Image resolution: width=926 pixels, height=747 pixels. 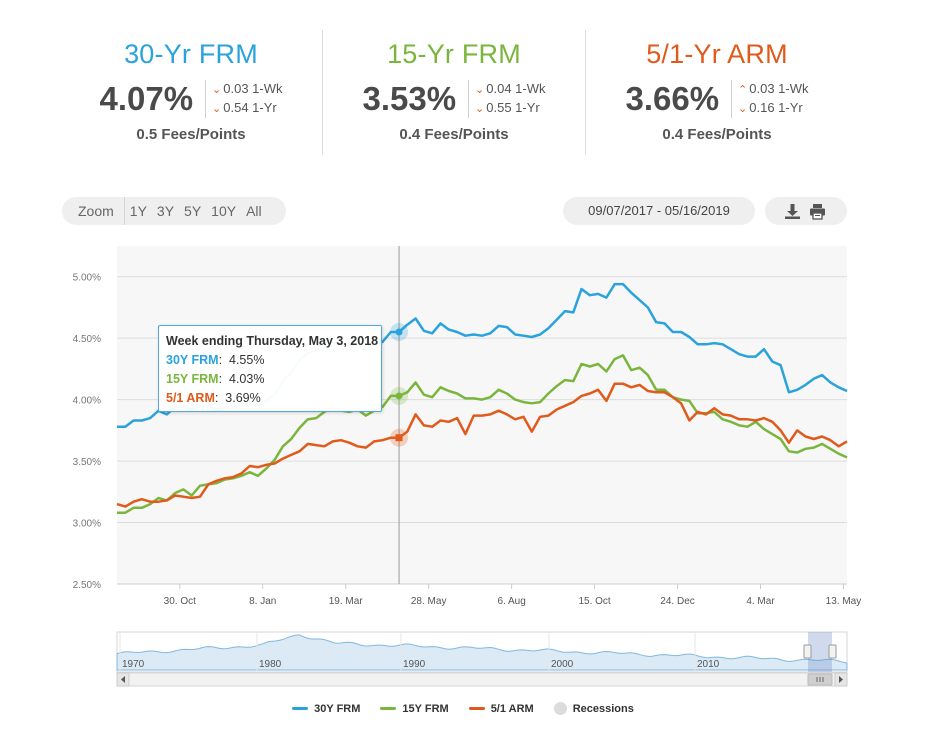 I want to click on rate-value: 3.66%, so click(x=672, y=98).